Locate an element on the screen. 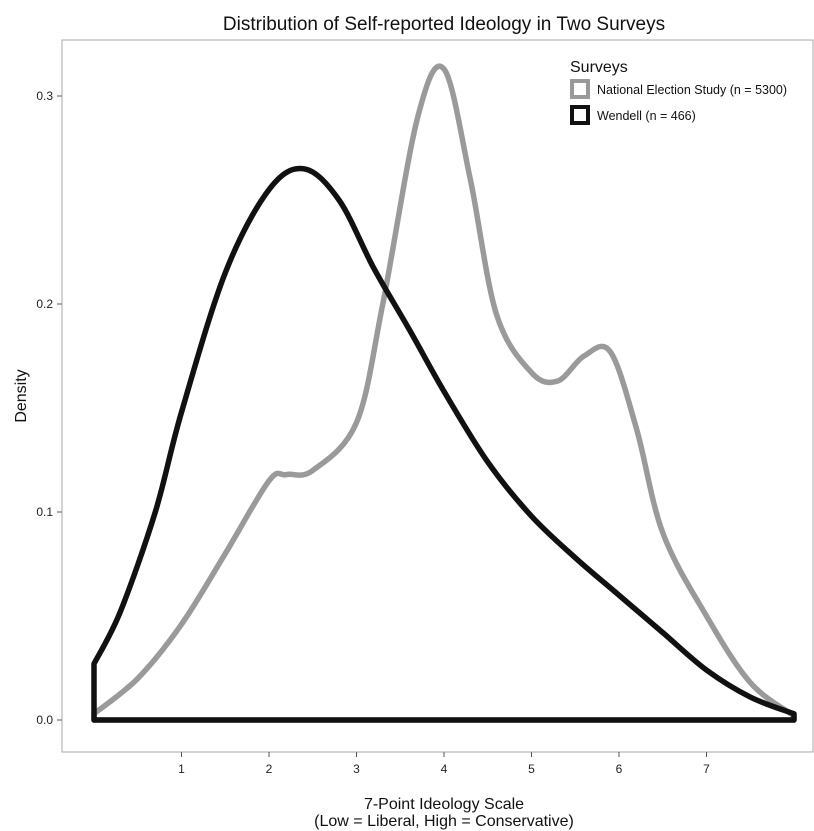 The width and height of the screenshot is (814, 831). y-tick-label: 0.2 is located at coordinates (44, 304).